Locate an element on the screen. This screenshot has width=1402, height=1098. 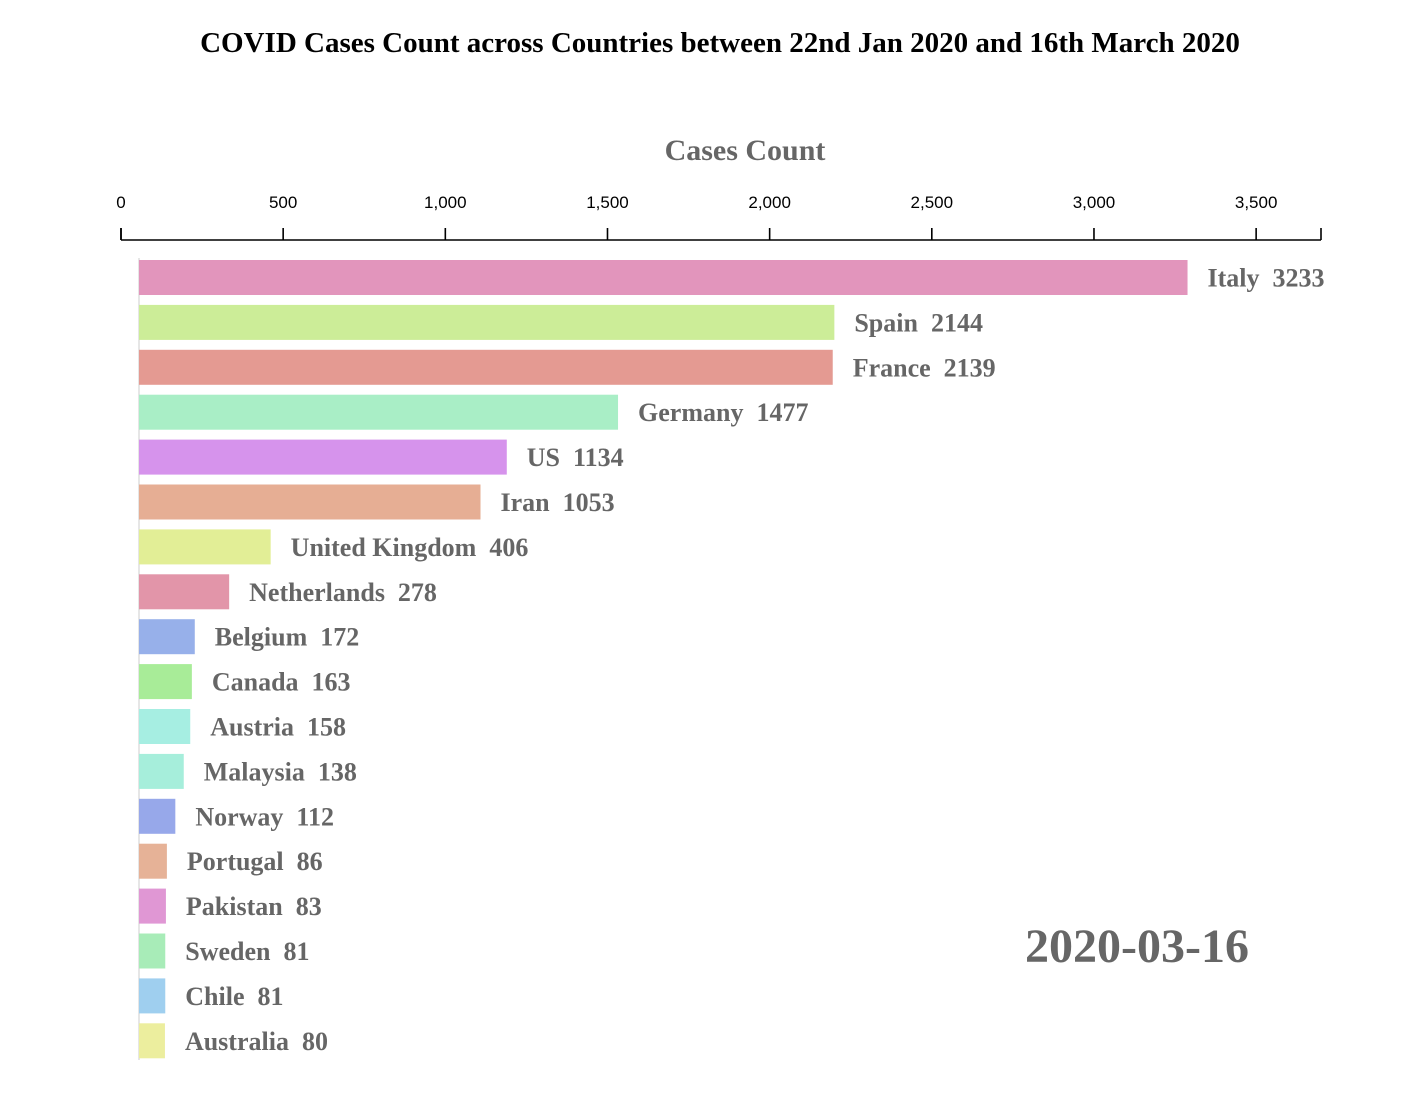
date-label: 2020-03-16 is located at coordinates (1137, 946).